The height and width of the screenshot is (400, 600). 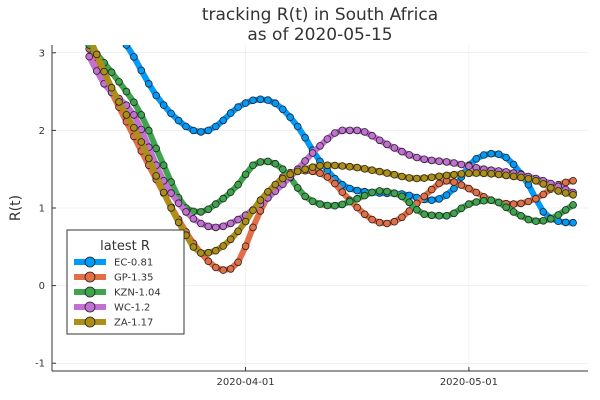 I want to click on legend-item: KZN-1.04, so click(x=117, y=292).